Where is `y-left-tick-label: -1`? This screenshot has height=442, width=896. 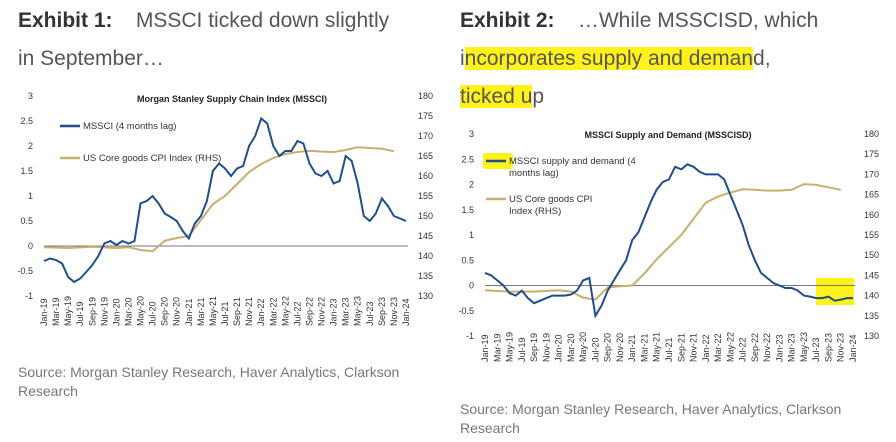 y-left-tick-label: -1 is located at coordinates (29, 296).